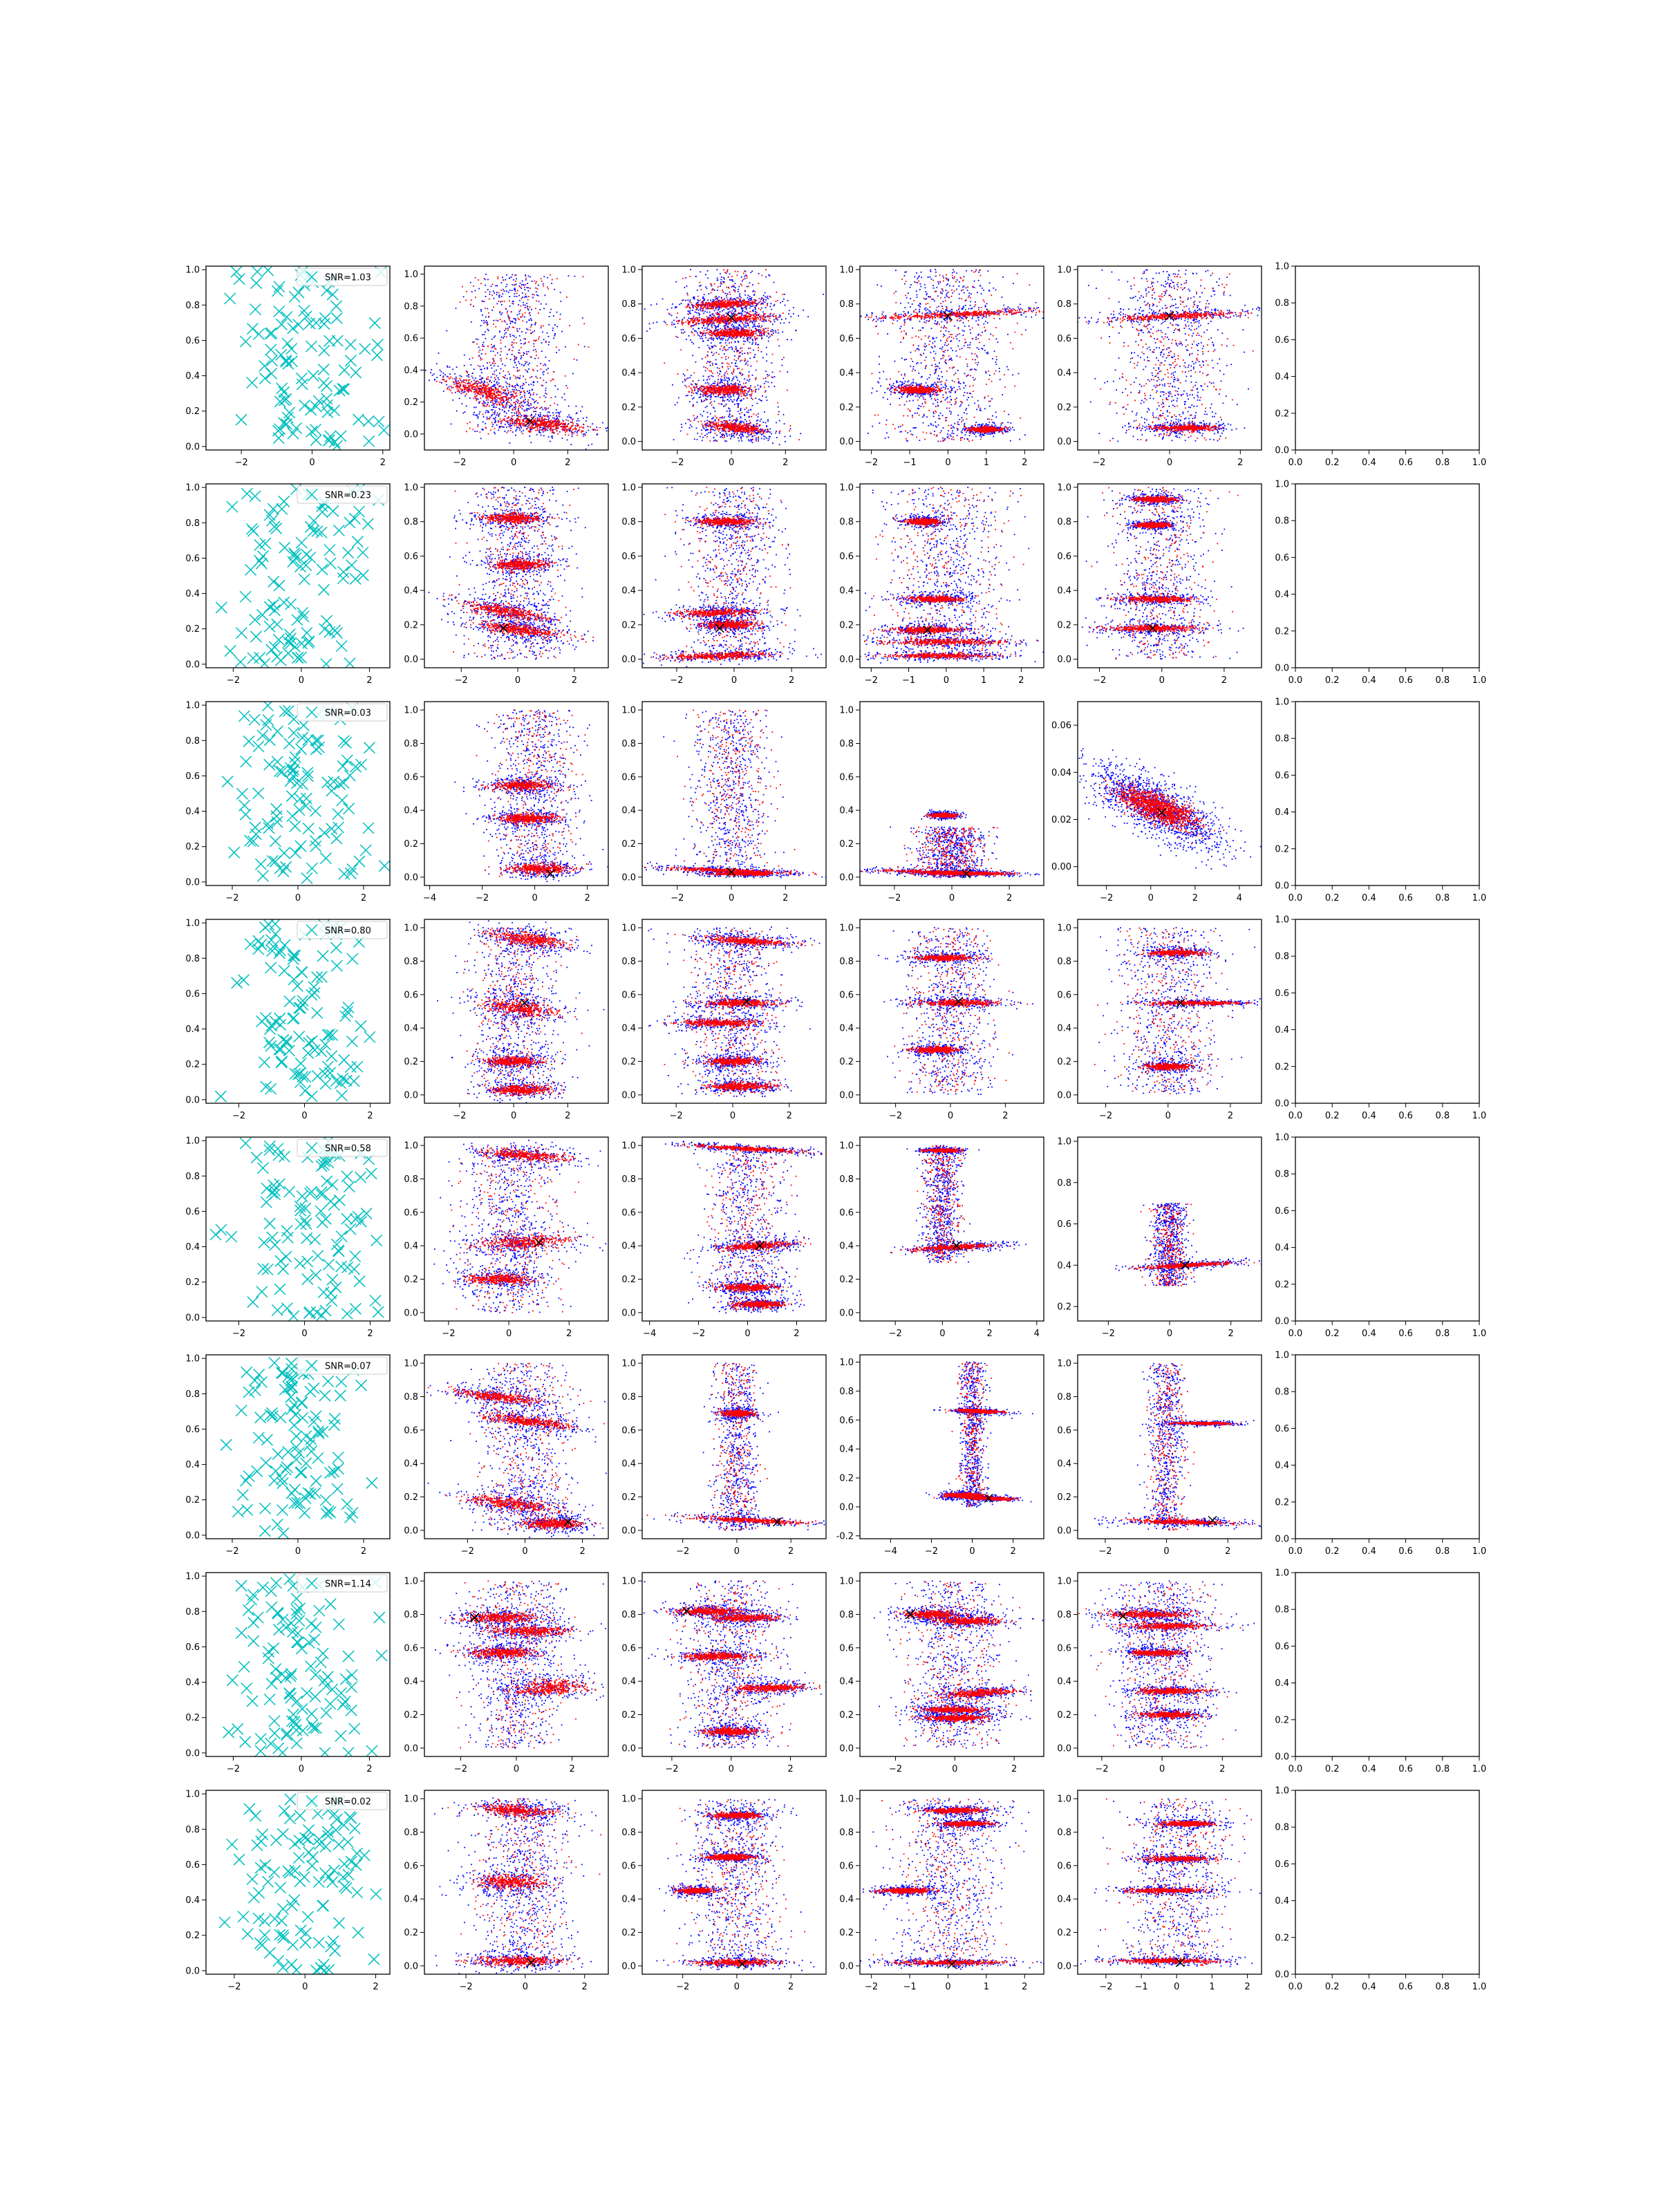 The width and height of the screenshot is (1659, 2212). What do you see at coordinates (348, 278) in the screenshot?
I see `legend-label: SNR=1.03` at bounding box center [348, 278].